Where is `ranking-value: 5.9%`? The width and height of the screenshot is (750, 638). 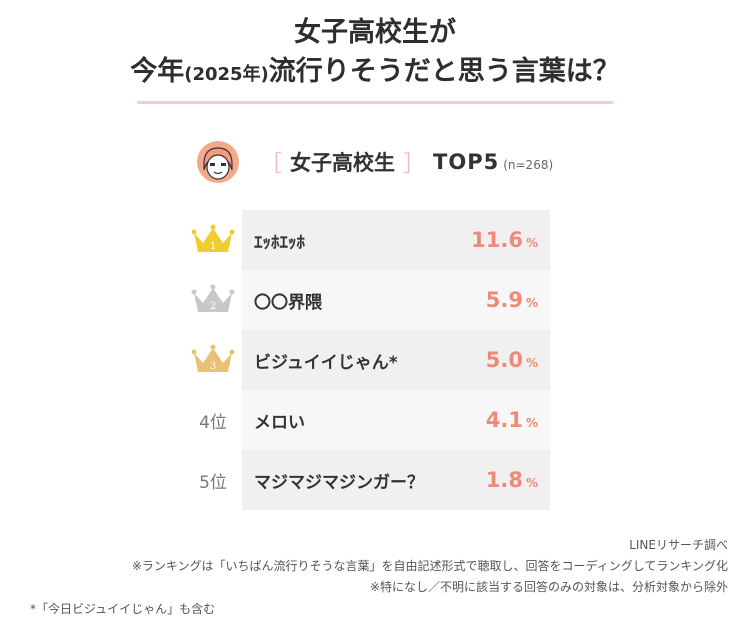
ranking-value: 5.9% is located at coordinates (512, 300).